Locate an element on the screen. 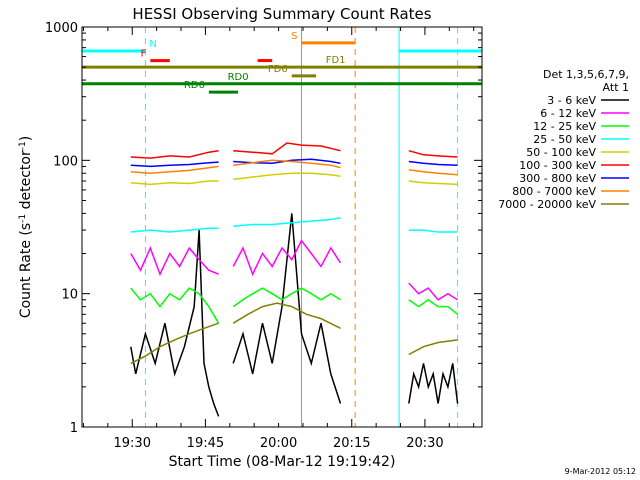  legend-label-12-25-kev: 12 - 25 keV is located at coordinates (564, 126).